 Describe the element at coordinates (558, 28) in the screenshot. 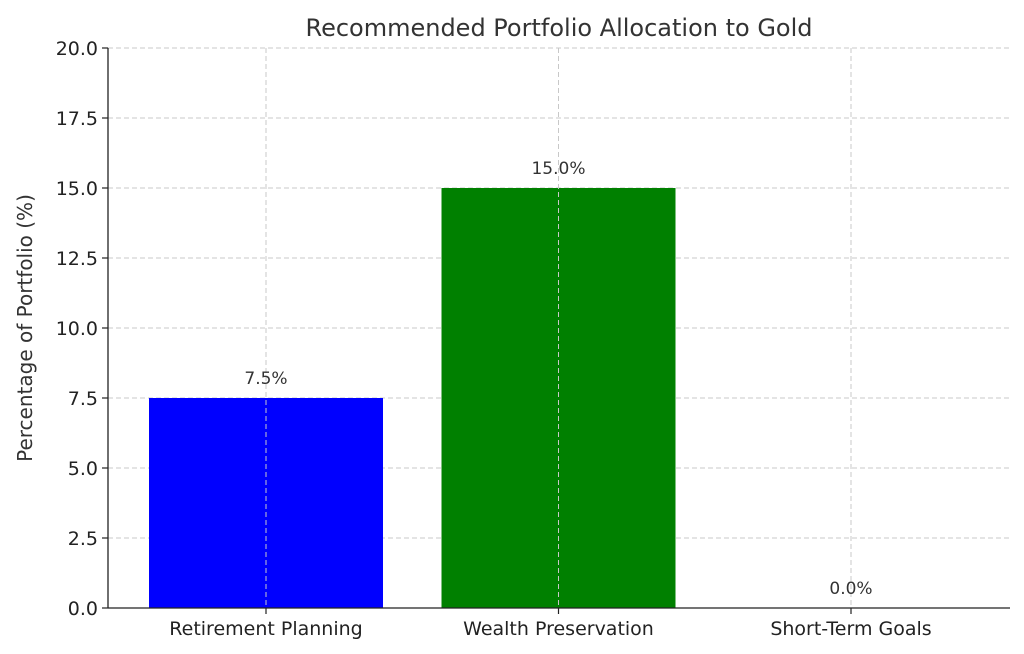

I see `chart-title: Recommended Portfolio Allocation to Gold` at that location.